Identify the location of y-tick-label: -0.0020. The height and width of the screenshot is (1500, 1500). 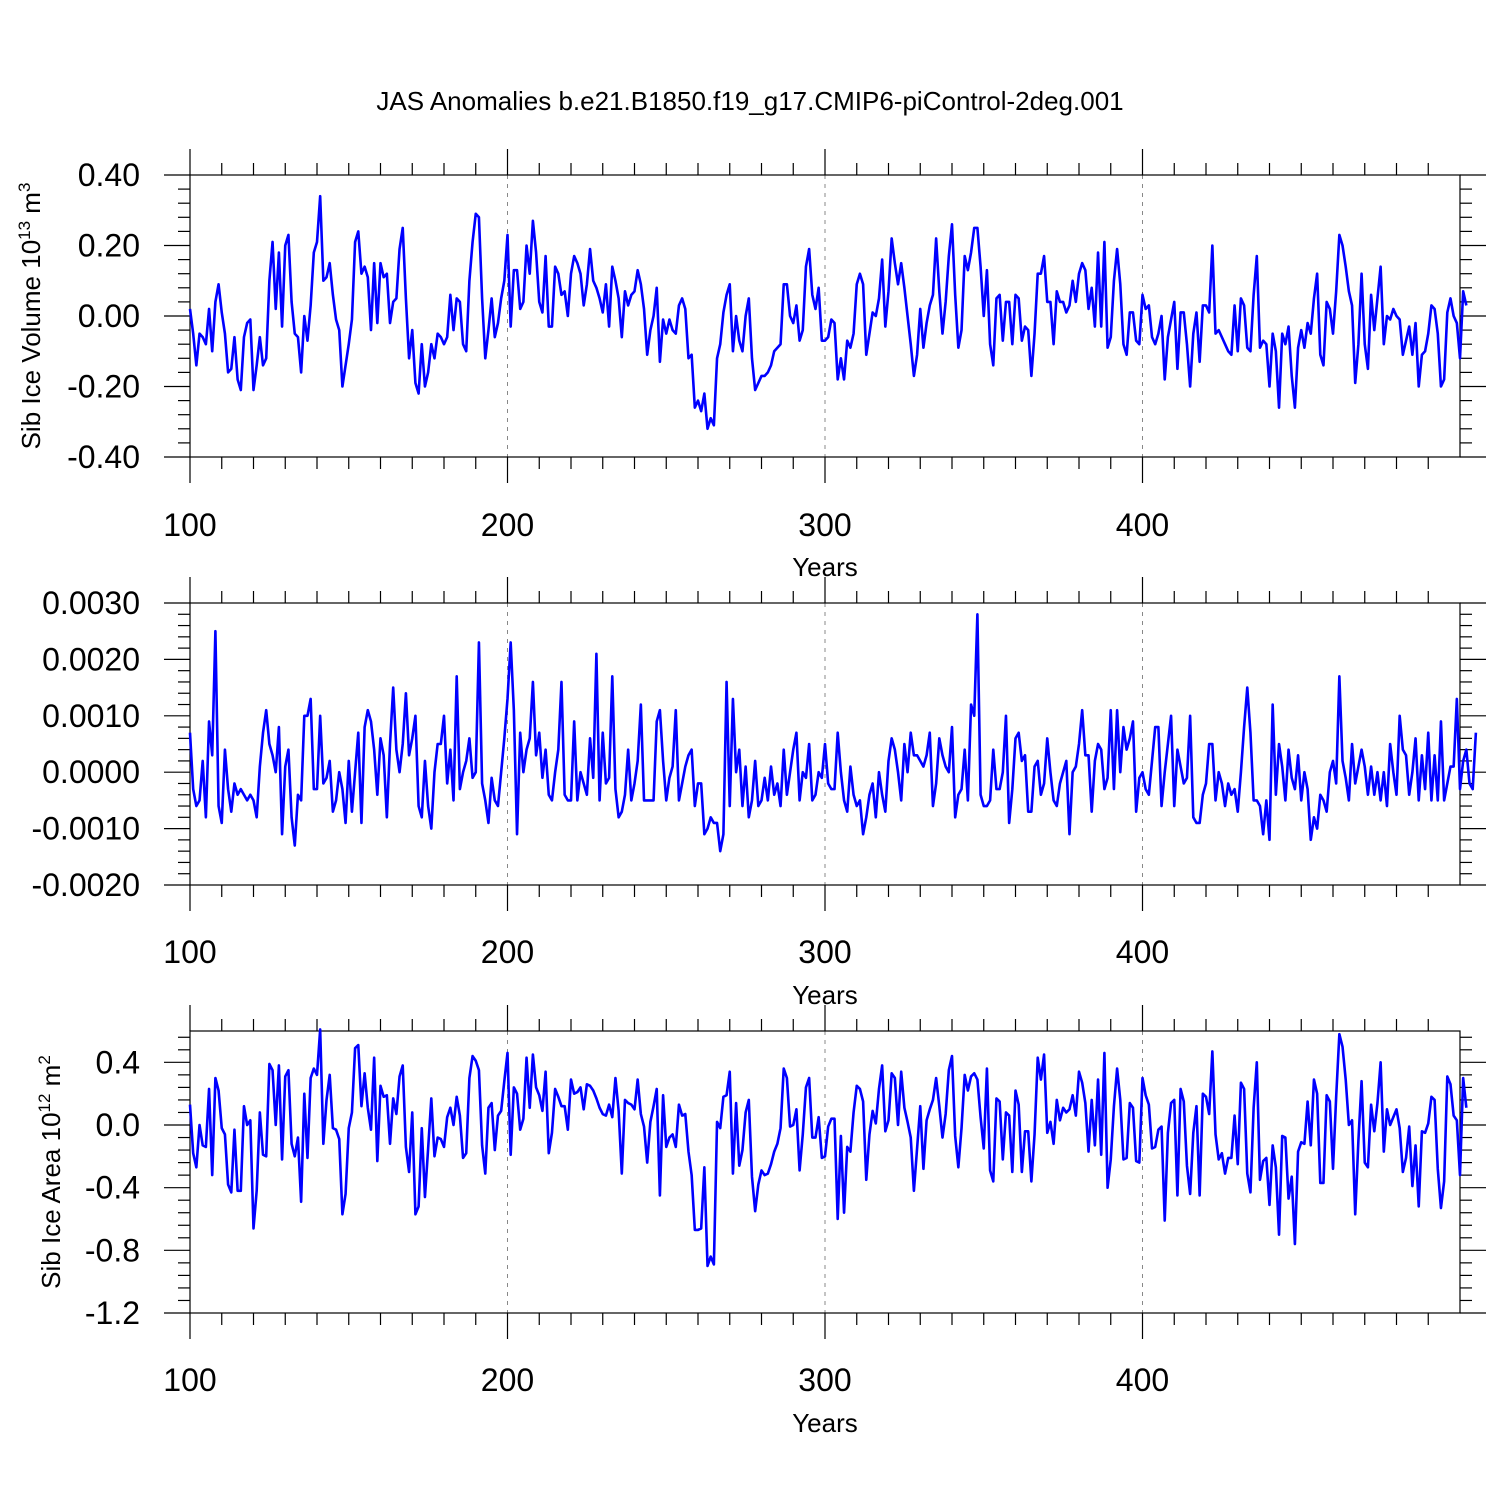
(85, 885).